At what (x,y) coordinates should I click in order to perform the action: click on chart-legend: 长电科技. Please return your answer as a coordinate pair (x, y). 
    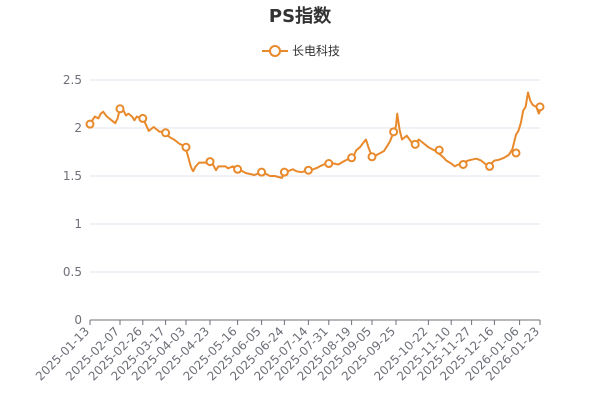
    Looking at the image, I should click on (301, 51).